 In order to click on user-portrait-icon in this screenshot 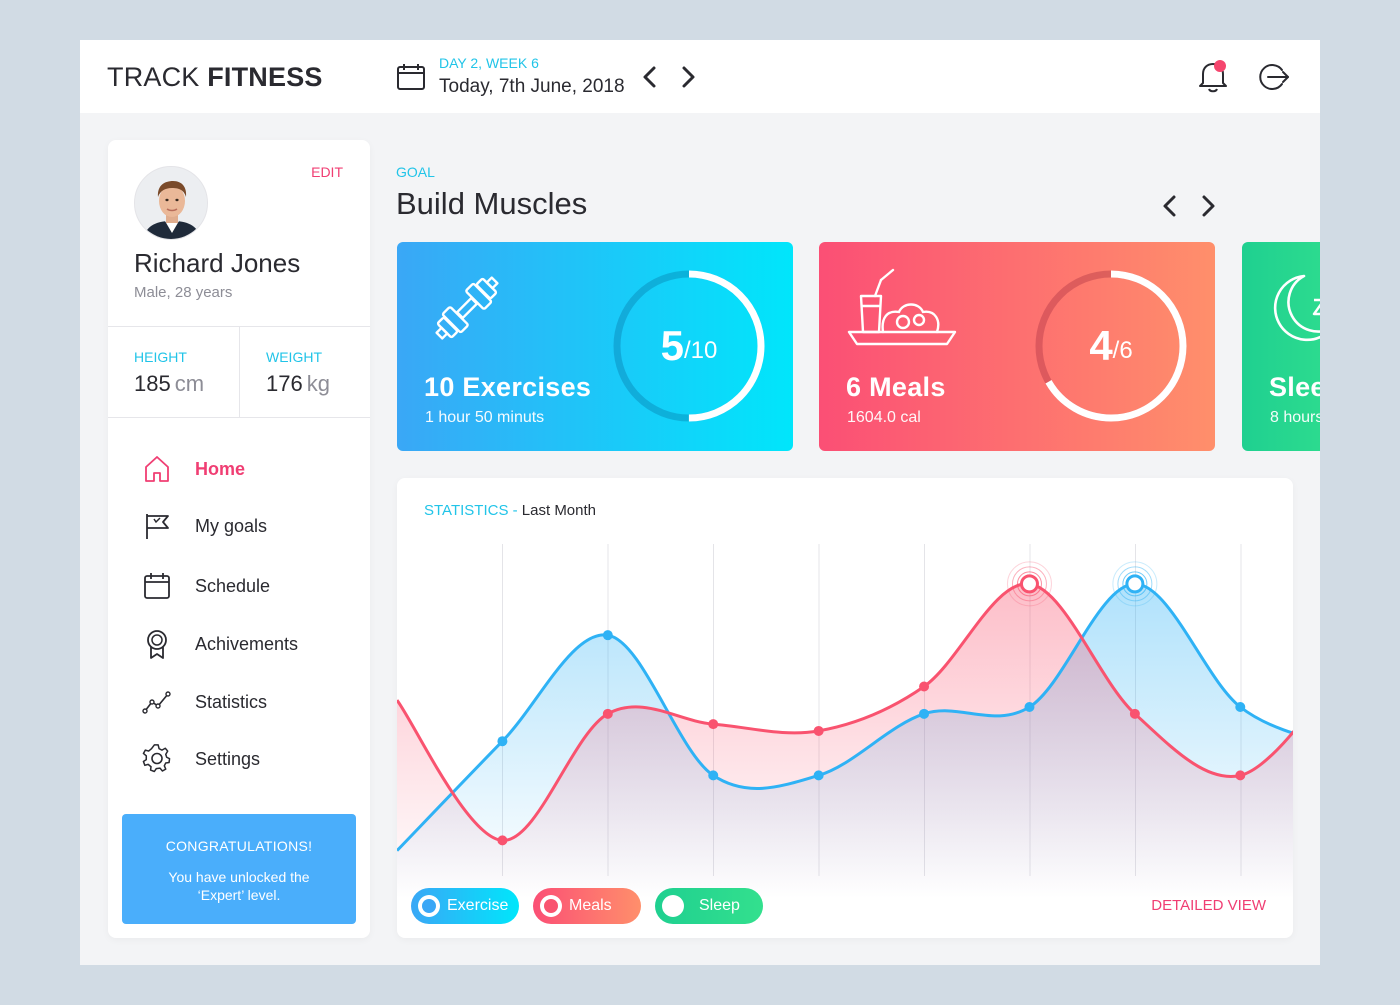, I will do `click(171, 203)`.